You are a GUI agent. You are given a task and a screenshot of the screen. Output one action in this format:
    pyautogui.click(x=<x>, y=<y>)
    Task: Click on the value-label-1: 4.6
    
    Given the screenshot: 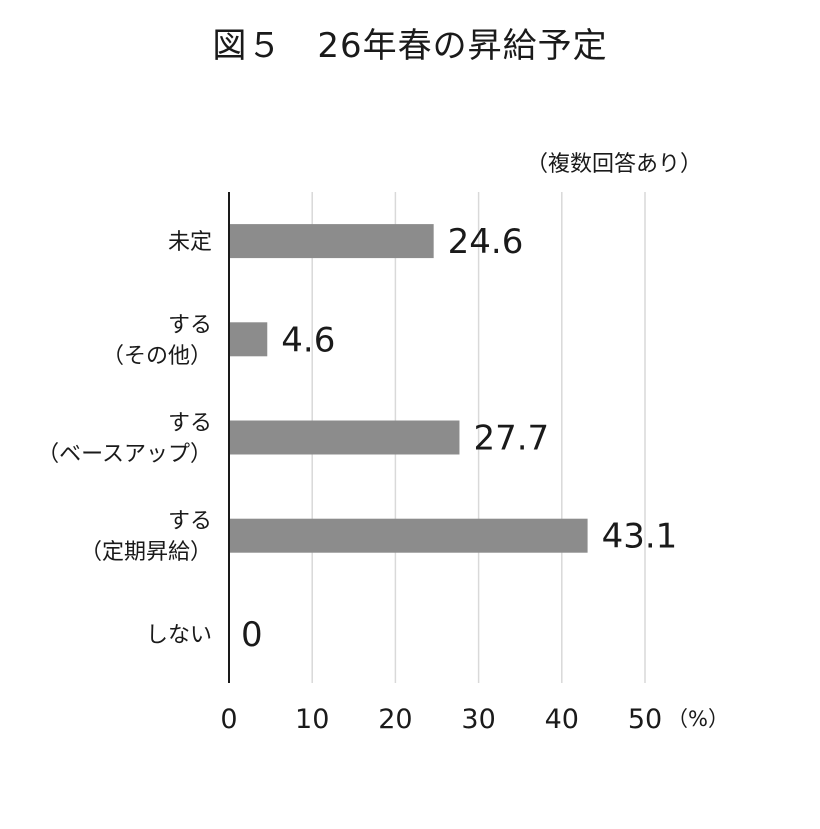 What is the action you would take?
    pyautogui.click(x=308, y=340)
    